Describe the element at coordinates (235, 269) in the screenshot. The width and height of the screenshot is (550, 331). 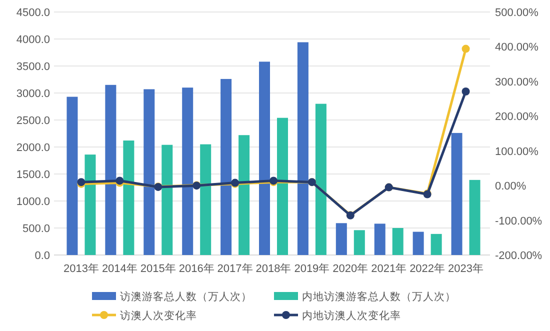
I see `x-tick-label: 2017年` at that location.